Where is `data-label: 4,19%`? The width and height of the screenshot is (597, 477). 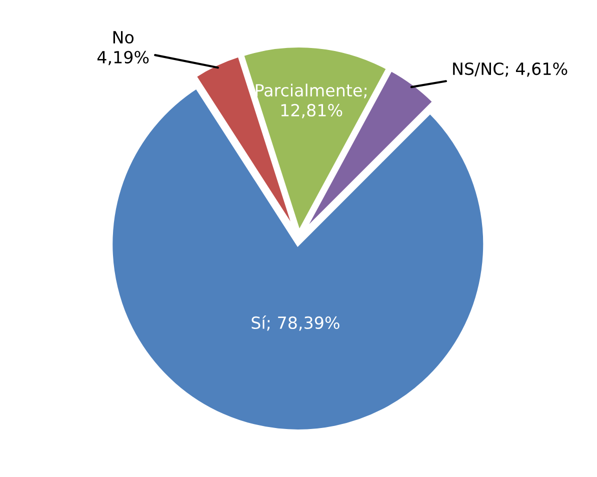
data-label: 4,19% is located at coordinates (123, 58).